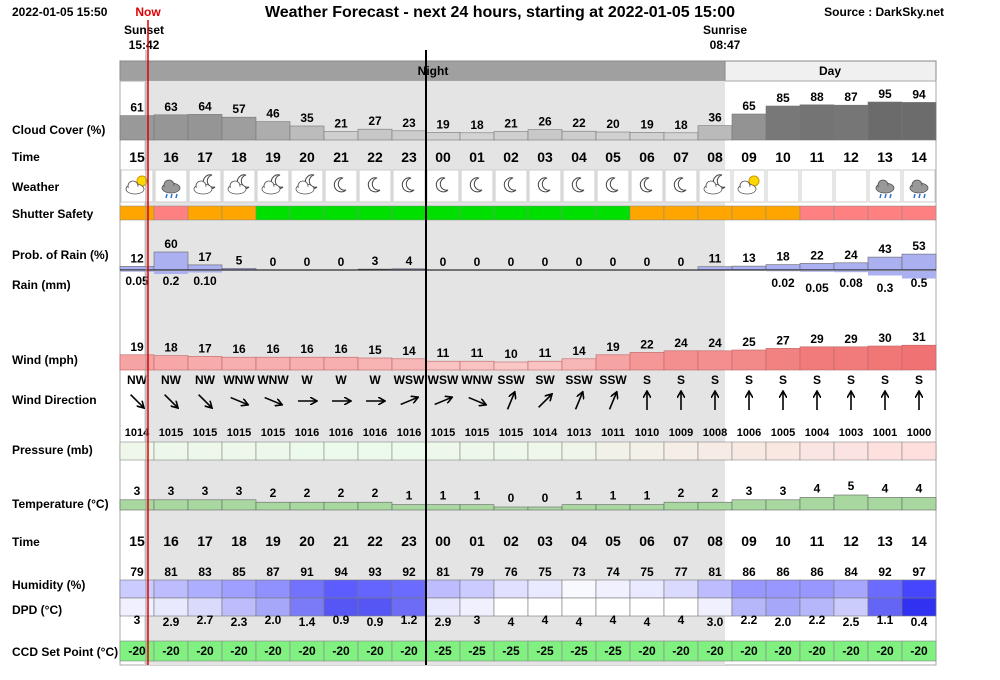  Describe the element at coordinates (511, 433) in the screenshot. I see `value-label: 1015` at that location.